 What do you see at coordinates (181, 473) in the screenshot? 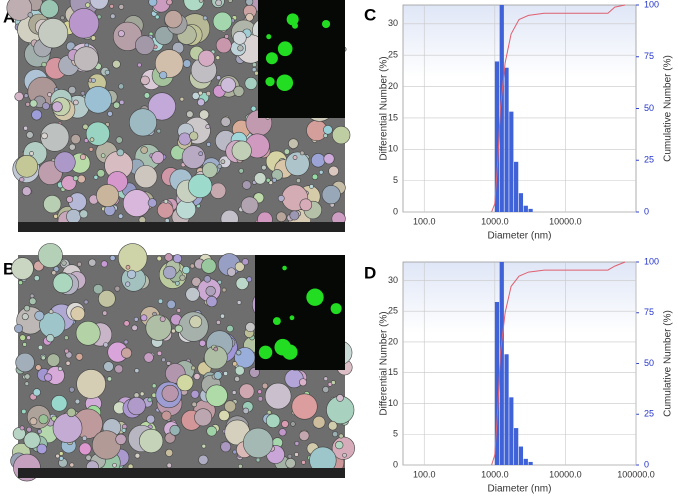
I see `sem-info-bar` at bounding box center [181, 473].